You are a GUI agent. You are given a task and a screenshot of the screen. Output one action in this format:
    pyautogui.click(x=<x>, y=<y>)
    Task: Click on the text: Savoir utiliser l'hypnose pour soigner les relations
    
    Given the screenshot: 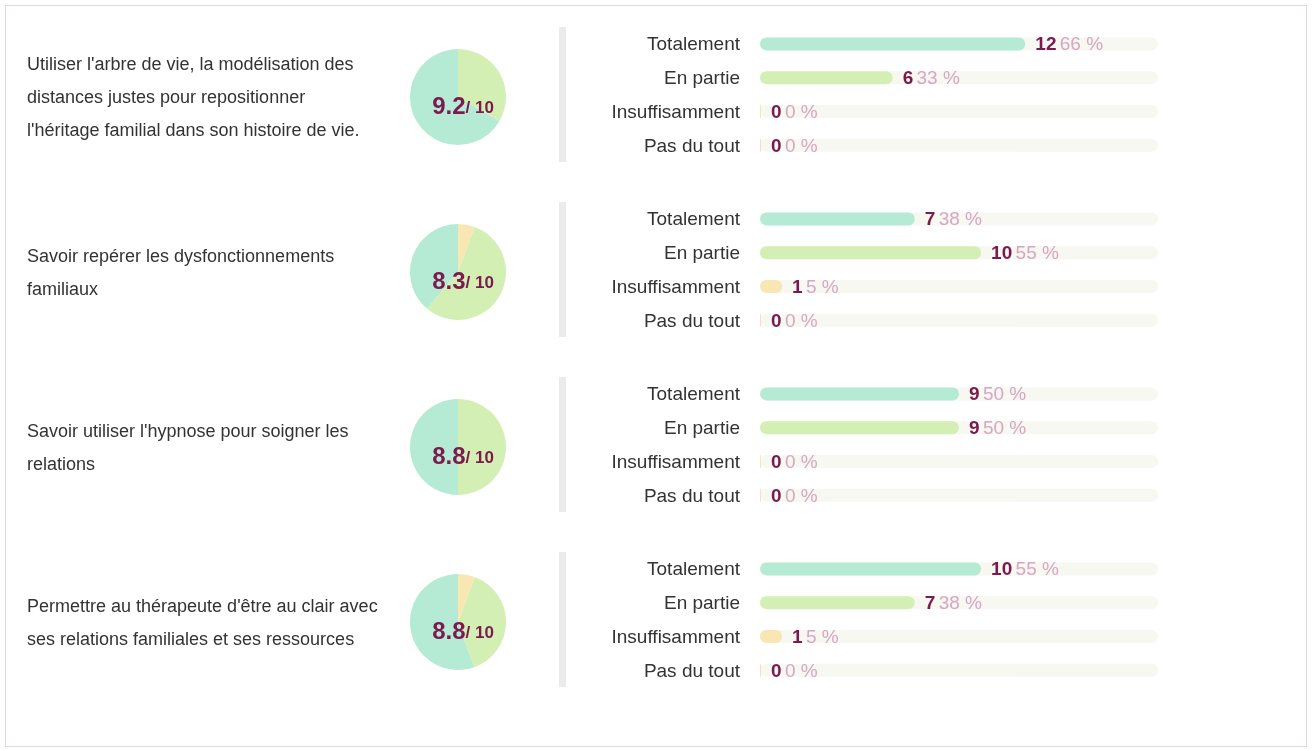 What is the action you would take?
    pyautogui.click(x=188, y=447)
    